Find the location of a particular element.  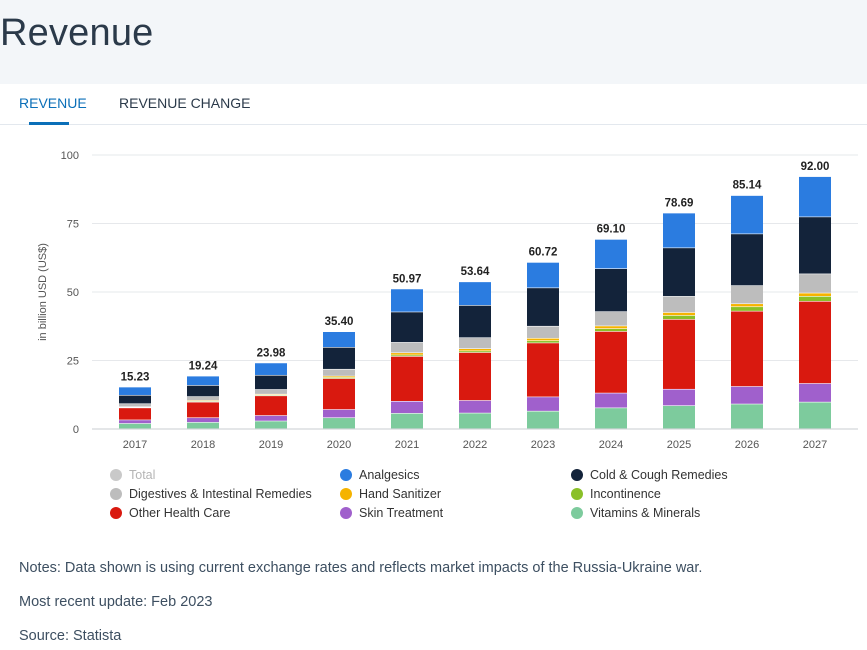

legend-item: Hand Sanitizer is located at coordinates (390, 494).